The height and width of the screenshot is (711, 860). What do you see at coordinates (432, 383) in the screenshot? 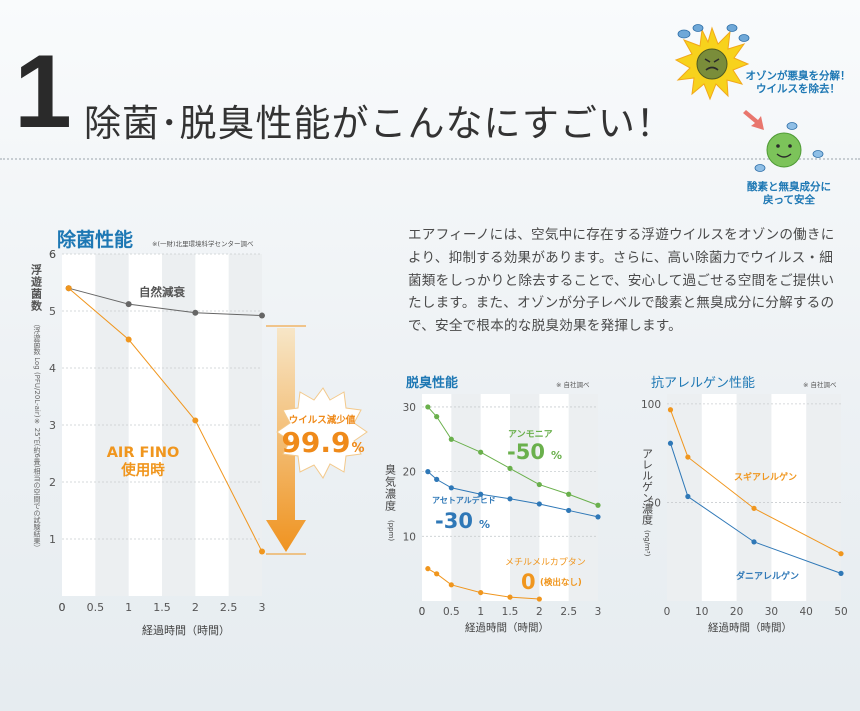
I see `chart-title: 脱臭性能` at bounding box center [432, 383].